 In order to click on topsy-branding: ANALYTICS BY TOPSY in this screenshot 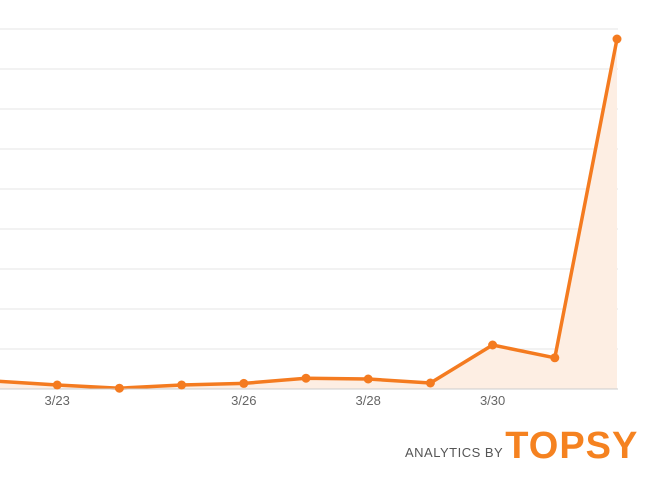, I will do `click(525, 446)`.